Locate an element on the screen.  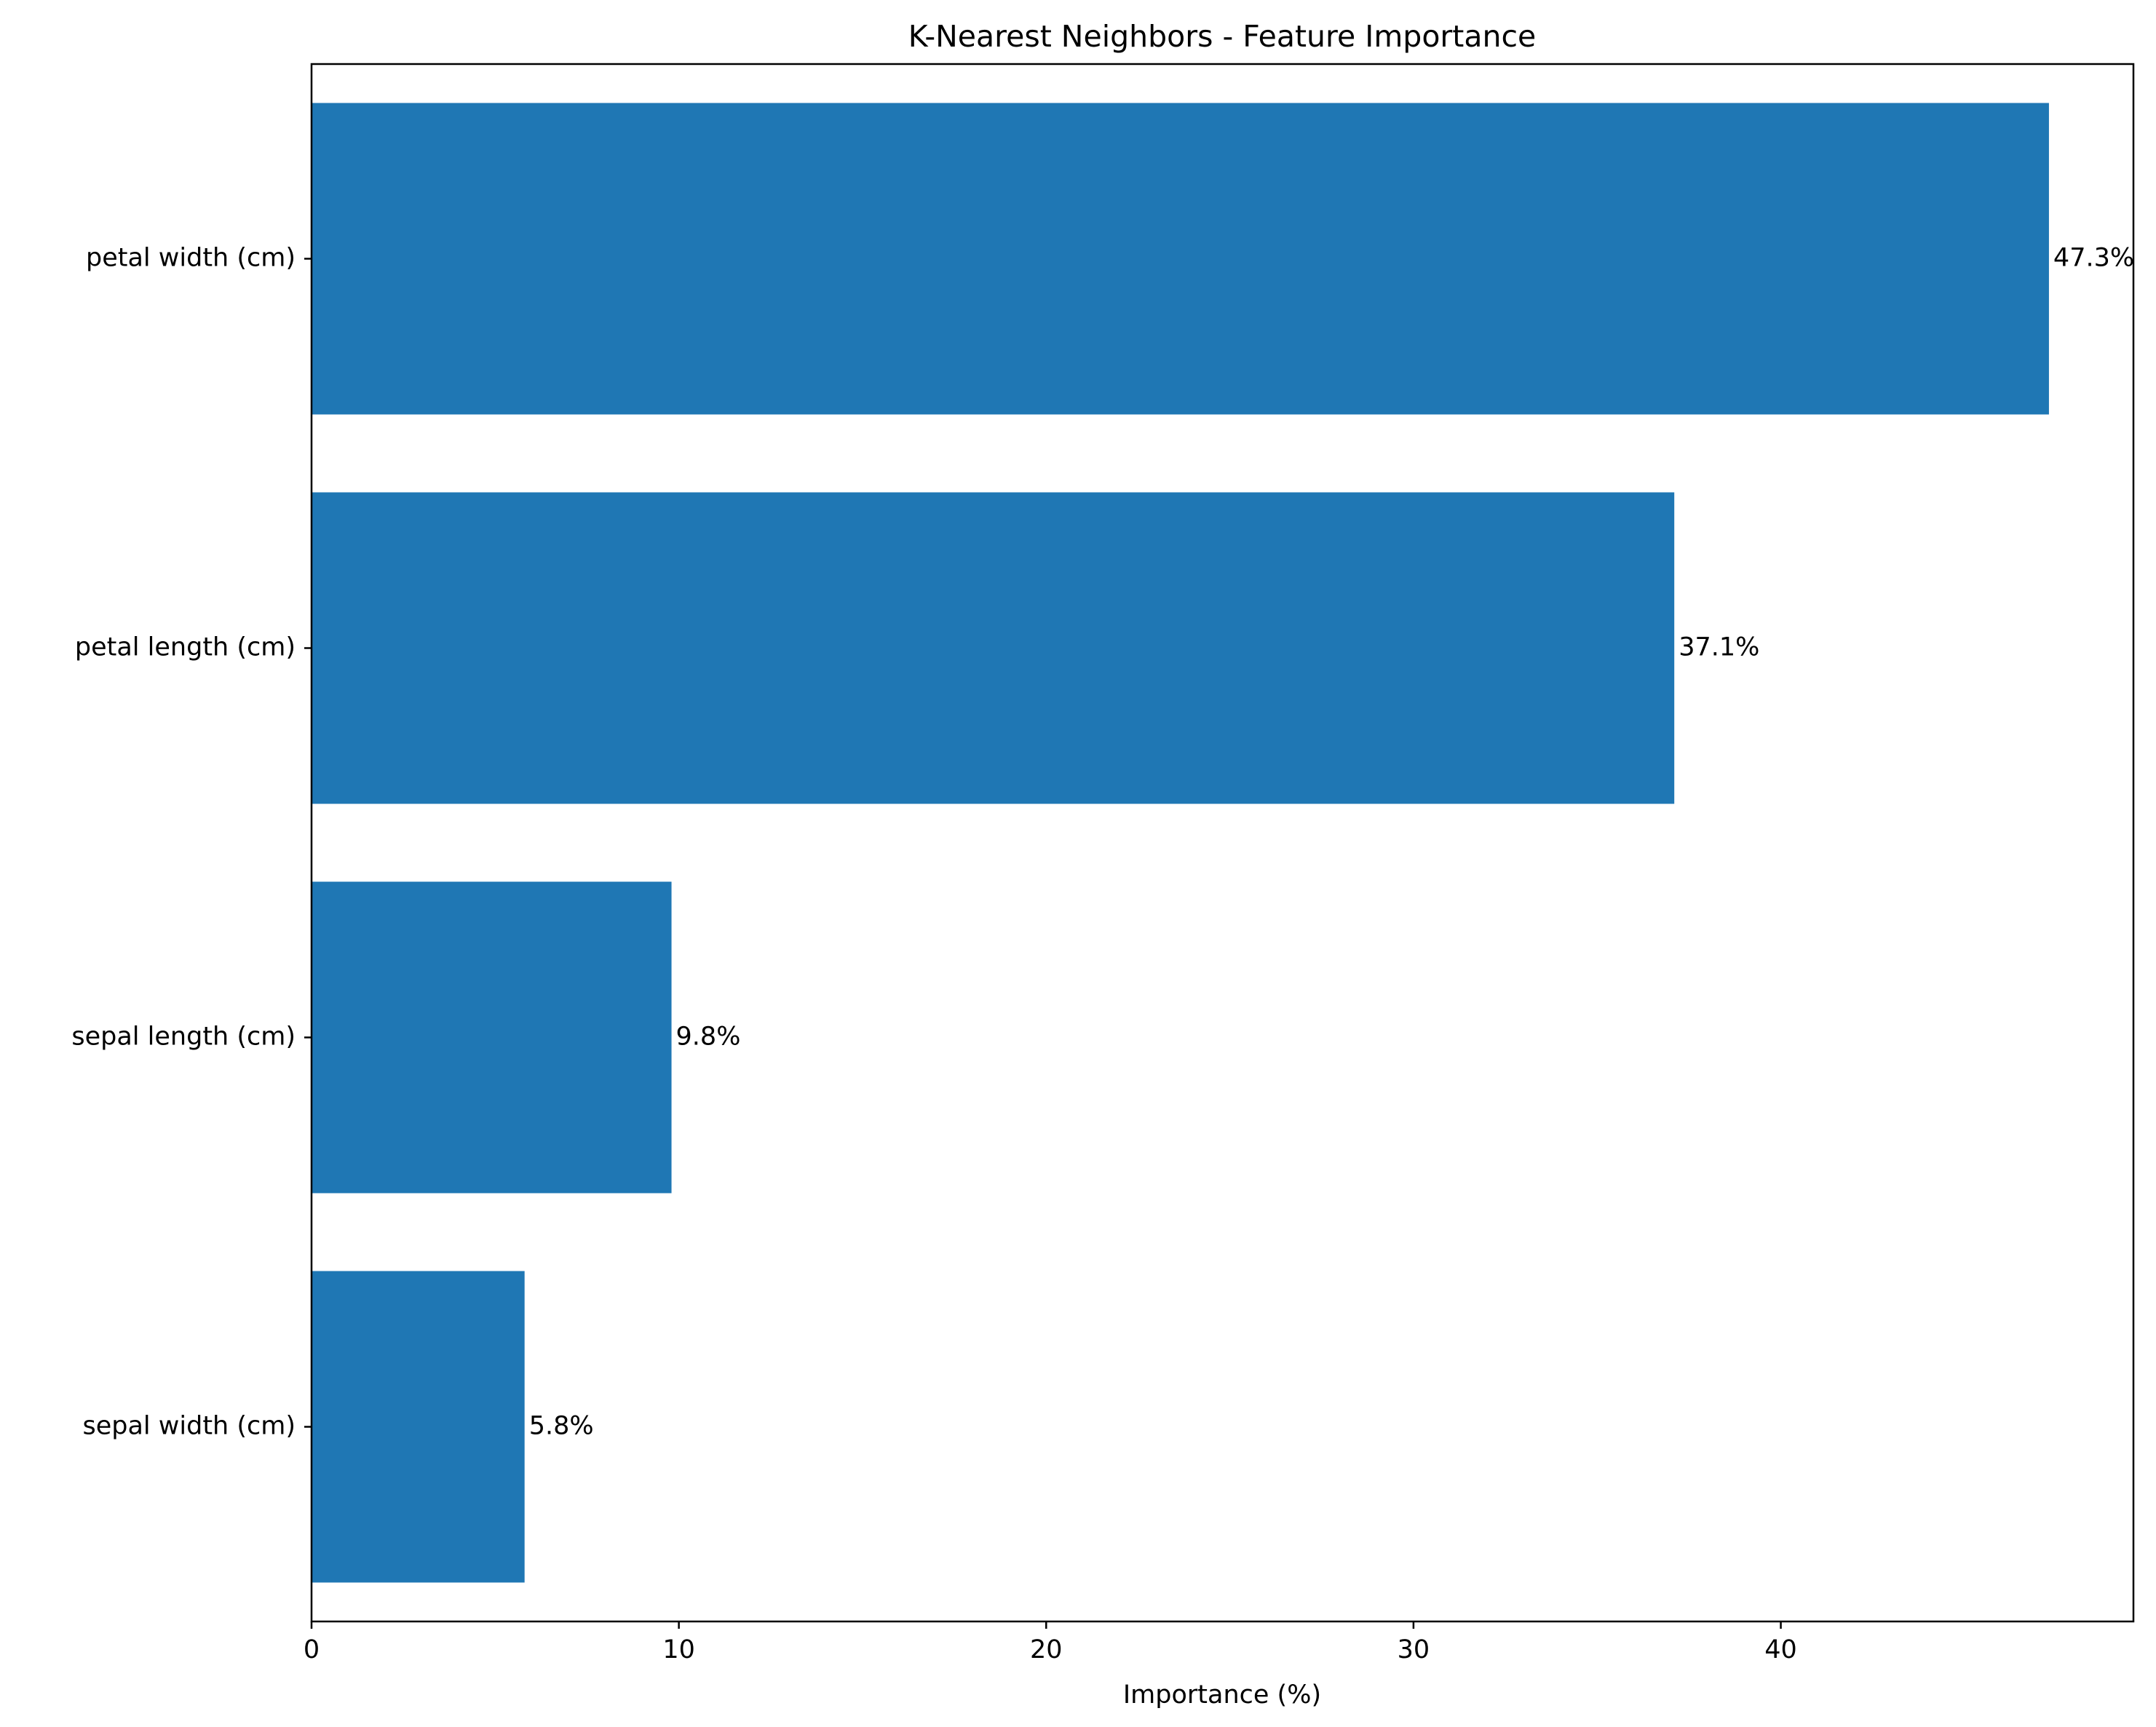
x-axis-label: Importance (%) is located at coordinates (1222, 1695).